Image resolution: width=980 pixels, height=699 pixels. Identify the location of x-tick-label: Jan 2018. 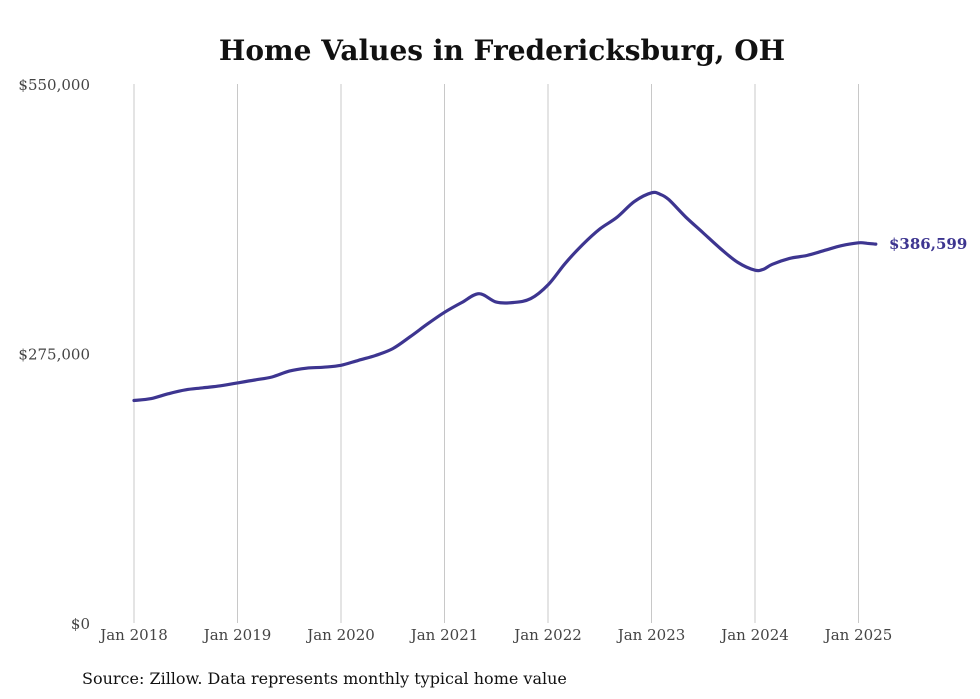
(133, 635).